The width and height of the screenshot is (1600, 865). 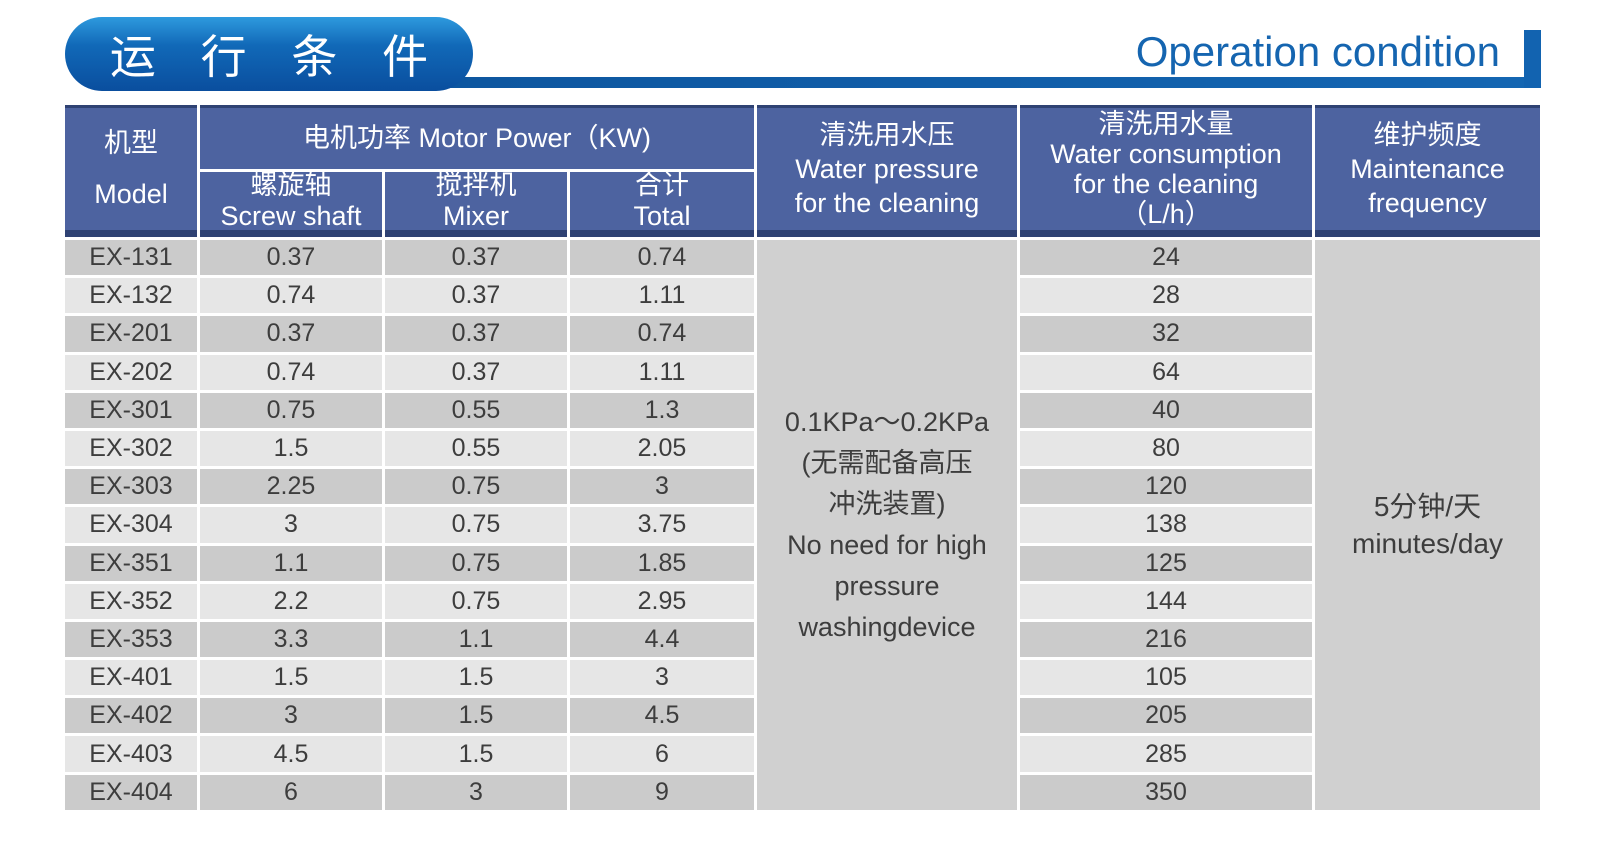 What do you see at coordinates (662, 448) in the screenshot?
I see `cell-total: 2.05` at bounding box center [662, 448].